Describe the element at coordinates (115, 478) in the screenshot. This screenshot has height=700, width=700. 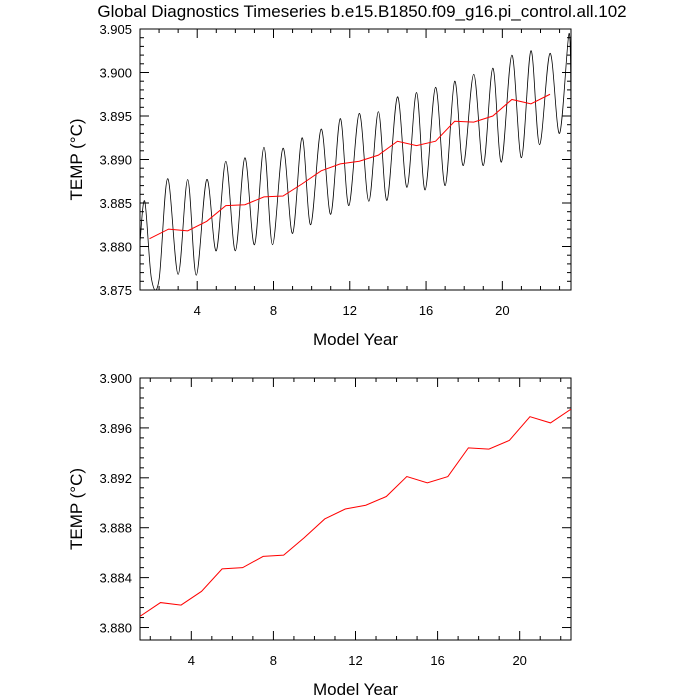
I see `y-tick-label: 3.892` at that location.